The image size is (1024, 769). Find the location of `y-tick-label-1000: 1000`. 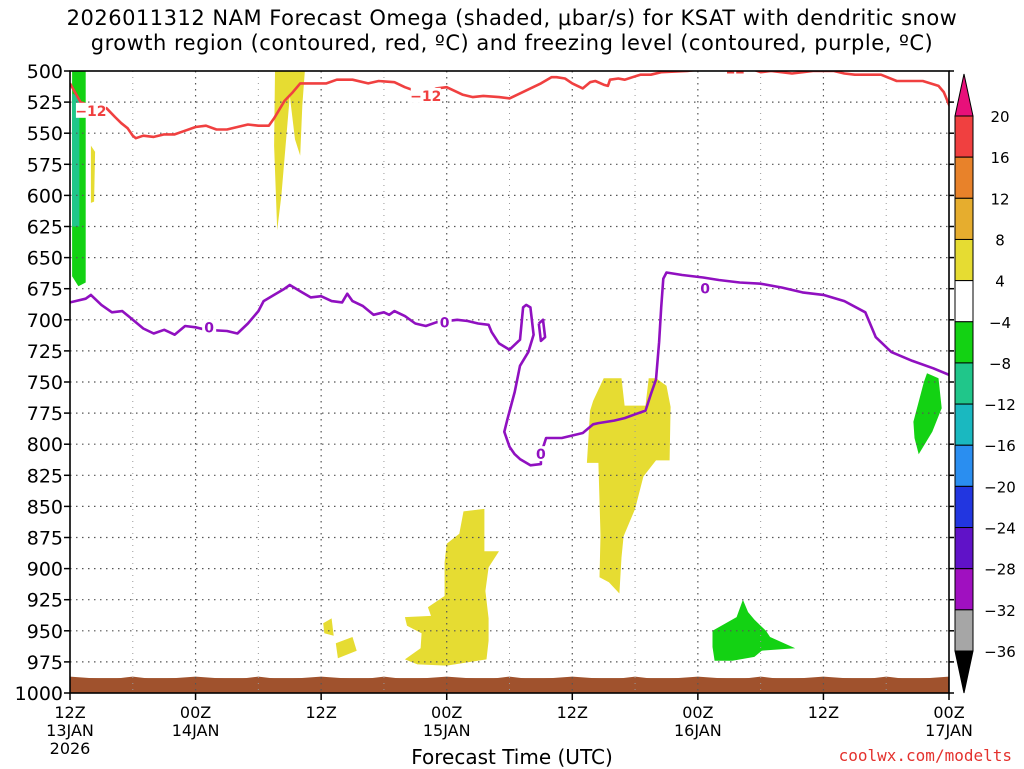

y-tick-label-1000: 1000 is located at coordinates (39, 694).